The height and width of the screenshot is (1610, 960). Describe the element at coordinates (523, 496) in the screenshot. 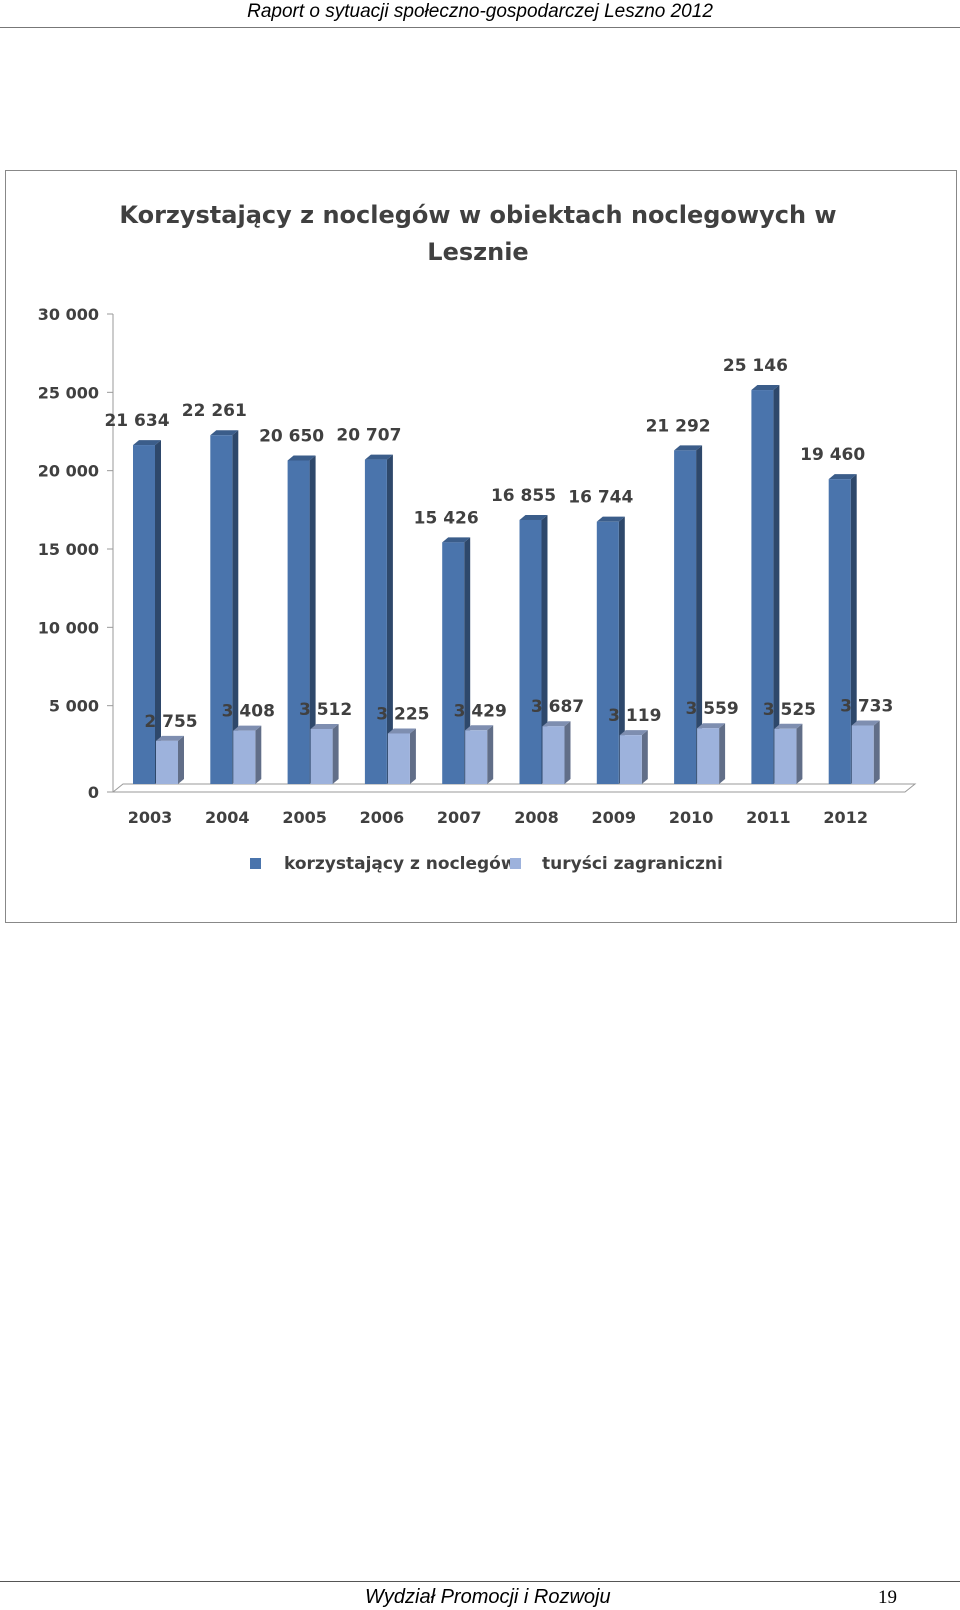

I see `data-label-korzystajacy: 16 855` at that location.